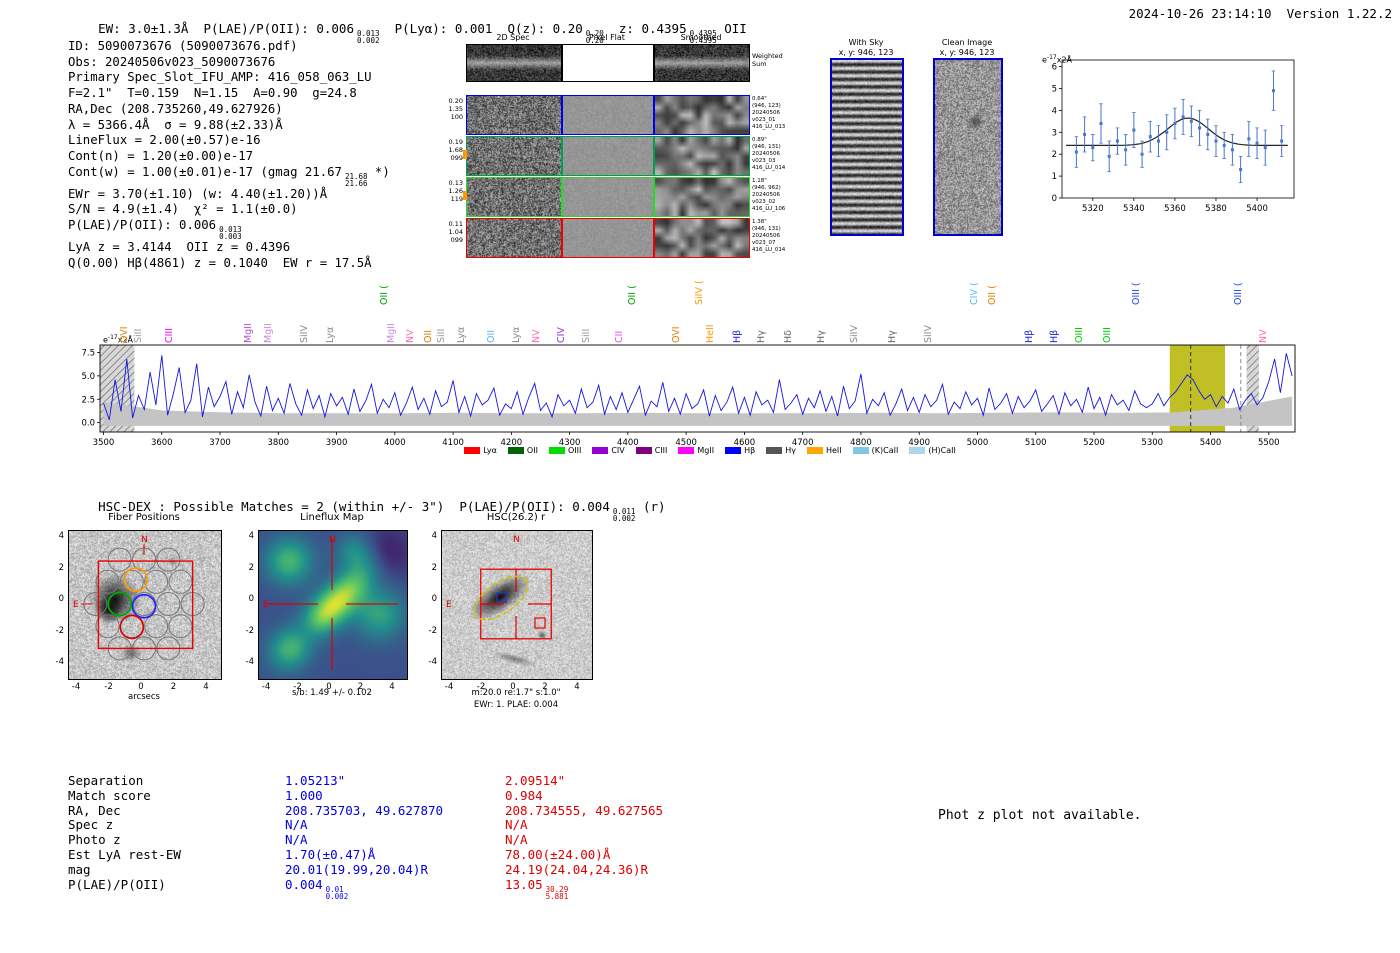 The image size is (1400, 953). What do you see at coordinates (183, 209) in the screenshot?
I see `summary-line-11: S/N = 4.9(±1.4) χ² = 1.1(±0.0)` at bounding box center [183, 209].